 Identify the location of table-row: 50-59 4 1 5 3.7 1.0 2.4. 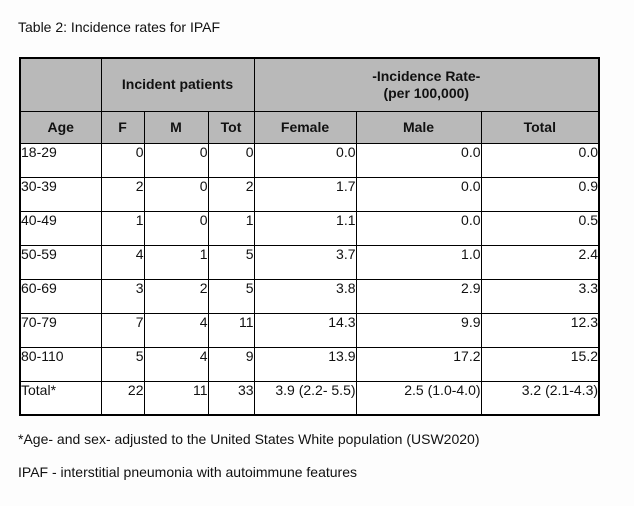
(309, 262).